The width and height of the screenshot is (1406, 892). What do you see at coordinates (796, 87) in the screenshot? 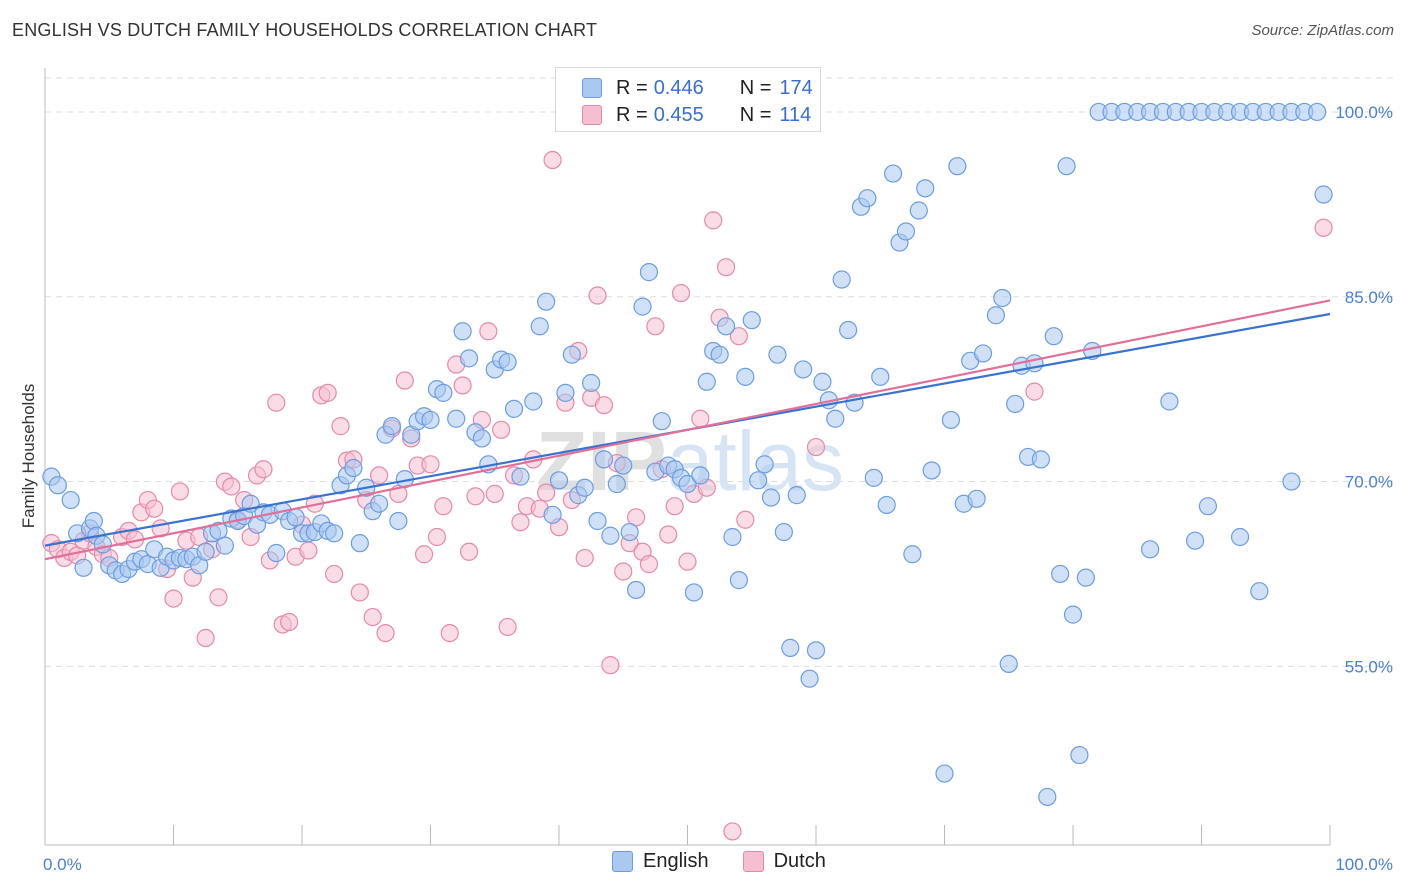
I see `legend-n-value: 174` at bounding box center [796, 87].